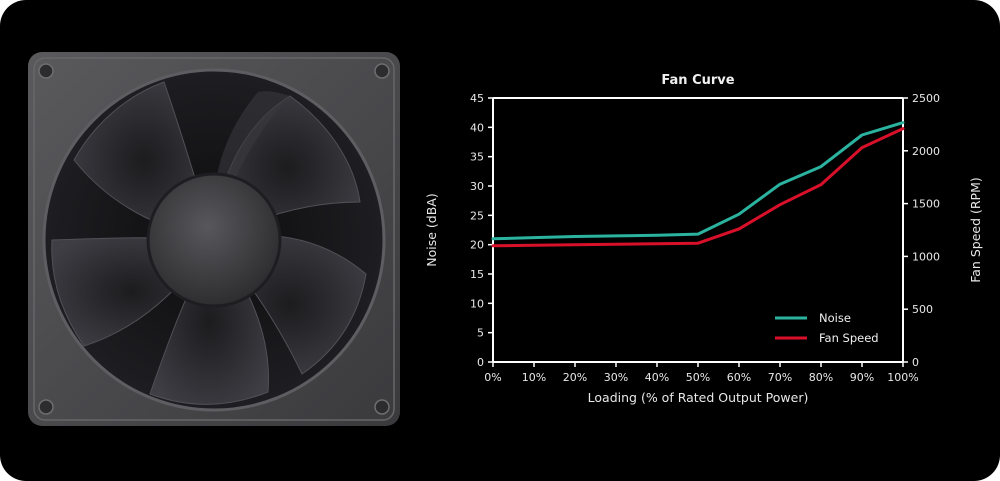 This screenshot has width=1000, height=481. I want to click on x-tick-label: 30%, so click(616, 377).